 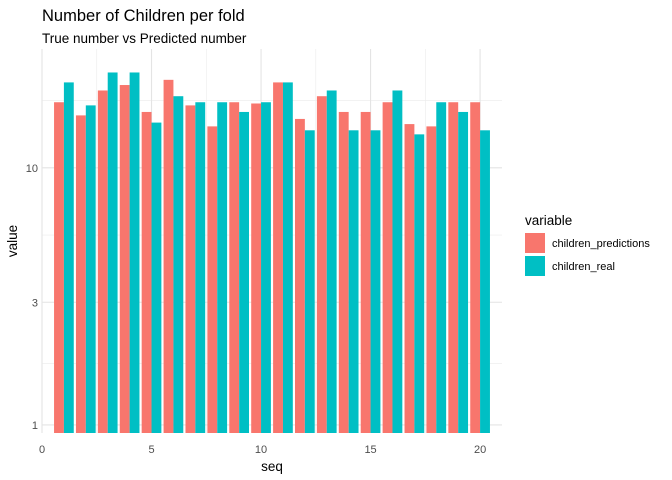 What do you see at coordinates (144, 38) in the screenshot?
I see `chart-subtitle: True number vs Predicted number` at bounding box center [144, 38].